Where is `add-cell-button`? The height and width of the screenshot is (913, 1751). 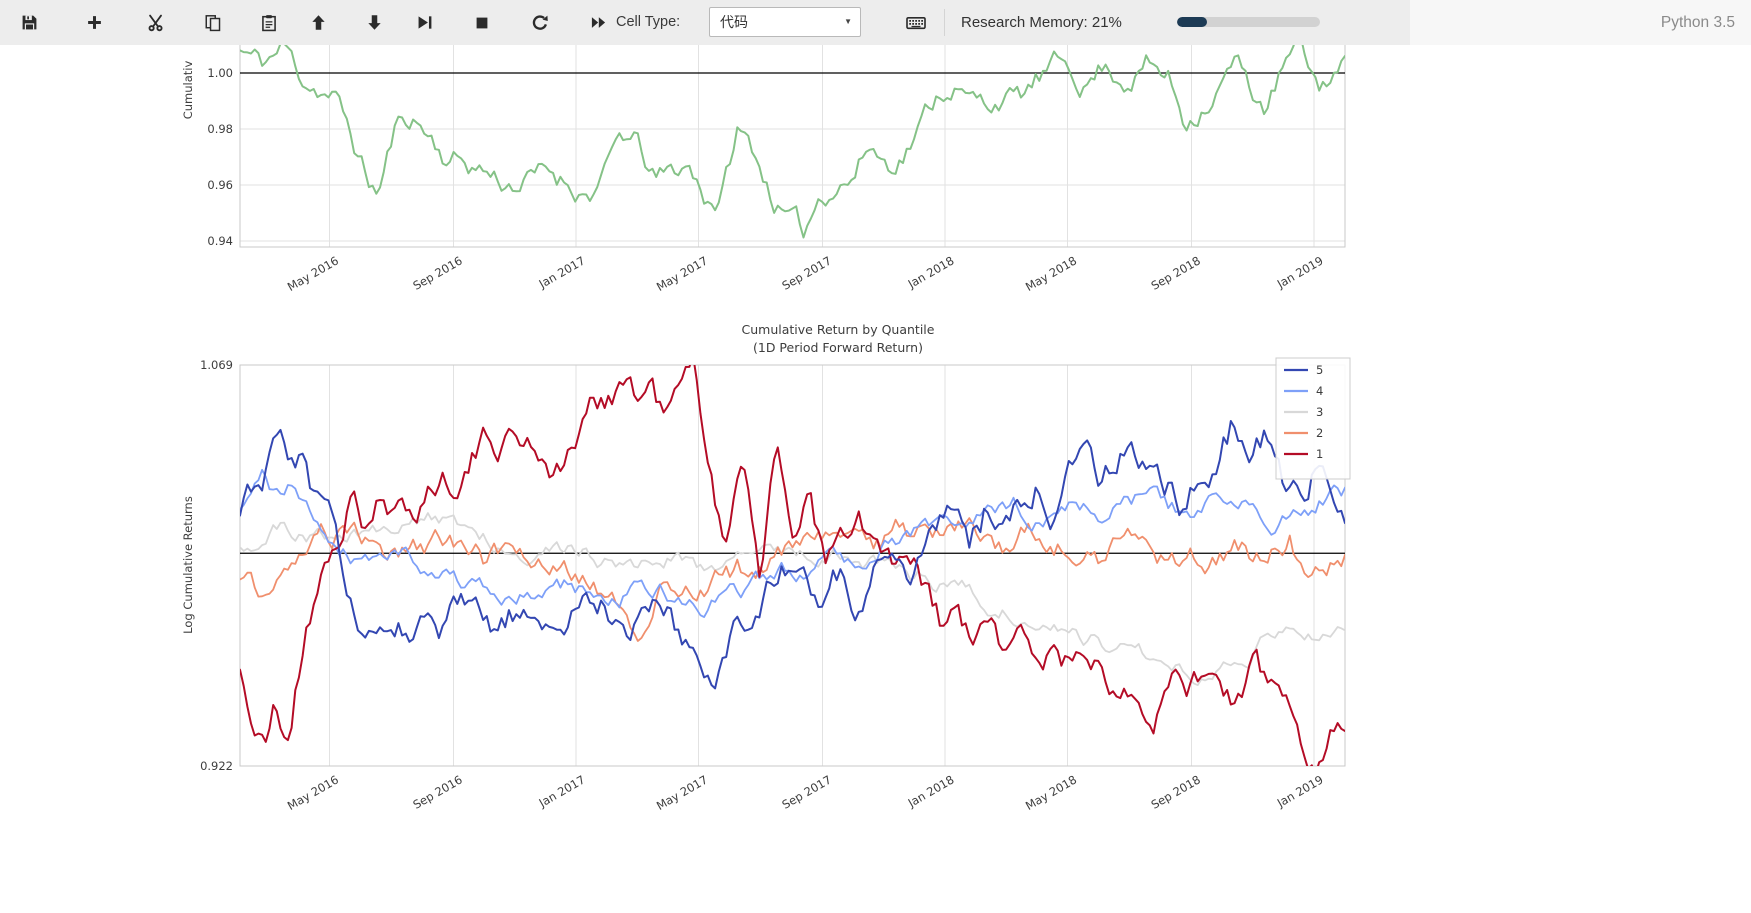
add-cell-button is located at coordinates (94, 22).